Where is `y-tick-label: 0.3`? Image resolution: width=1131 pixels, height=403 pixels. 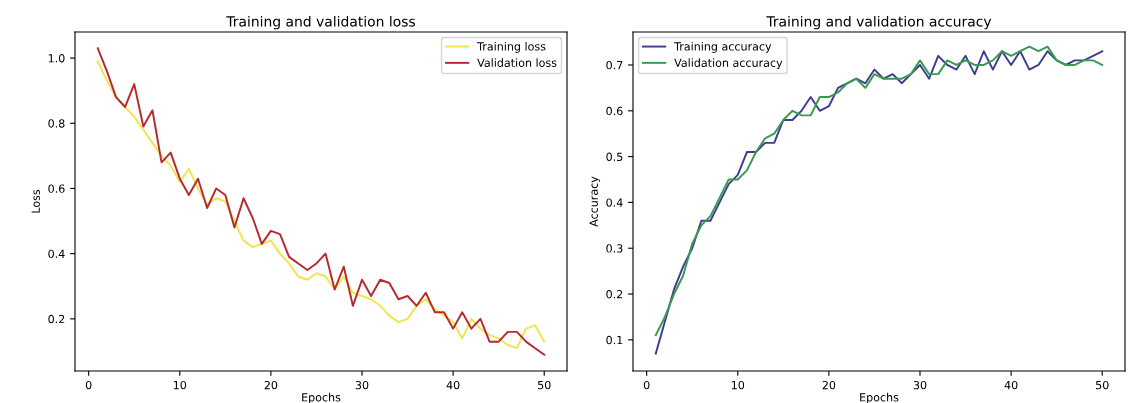
y-tick-label: 0.3 is located at coordinates (614, 248).